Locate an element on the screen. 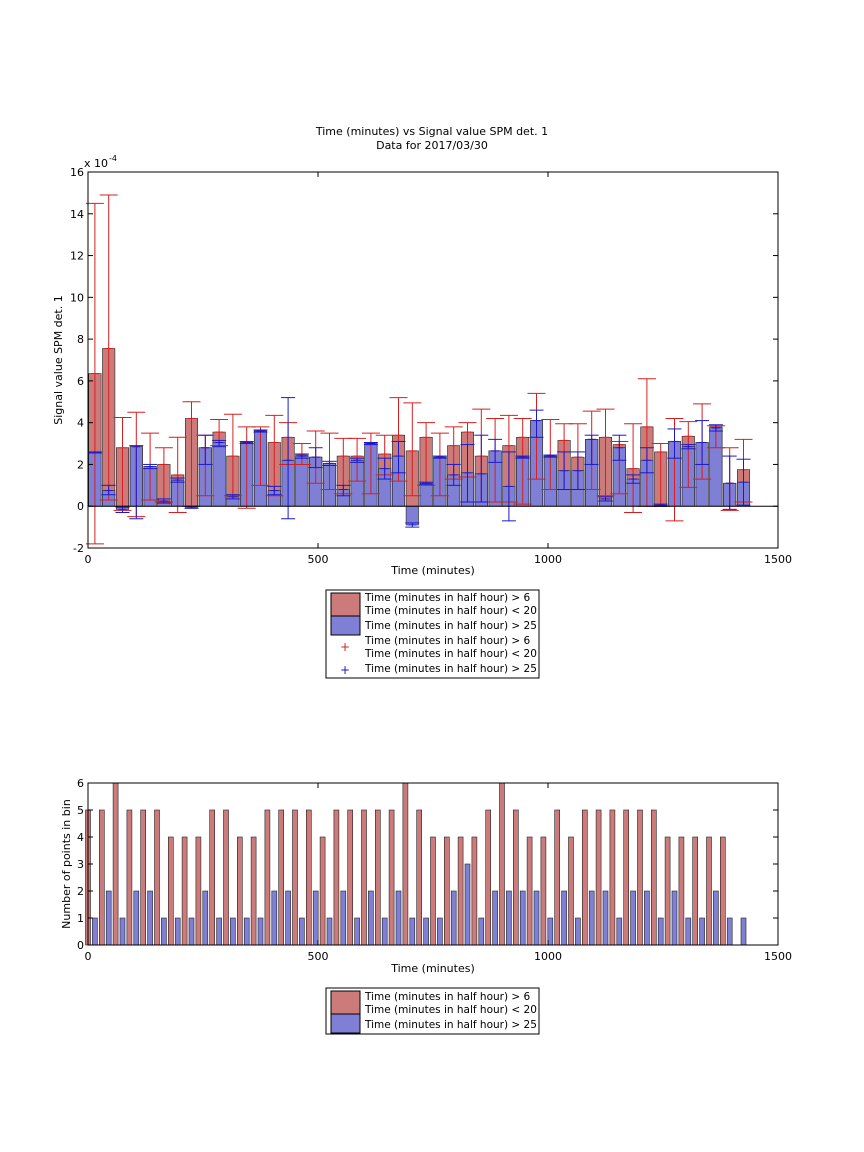 Image resolution: width=864 pixels, height=1152 pixels. x-tick-label: 1000 is located at coordinates (548, 559).